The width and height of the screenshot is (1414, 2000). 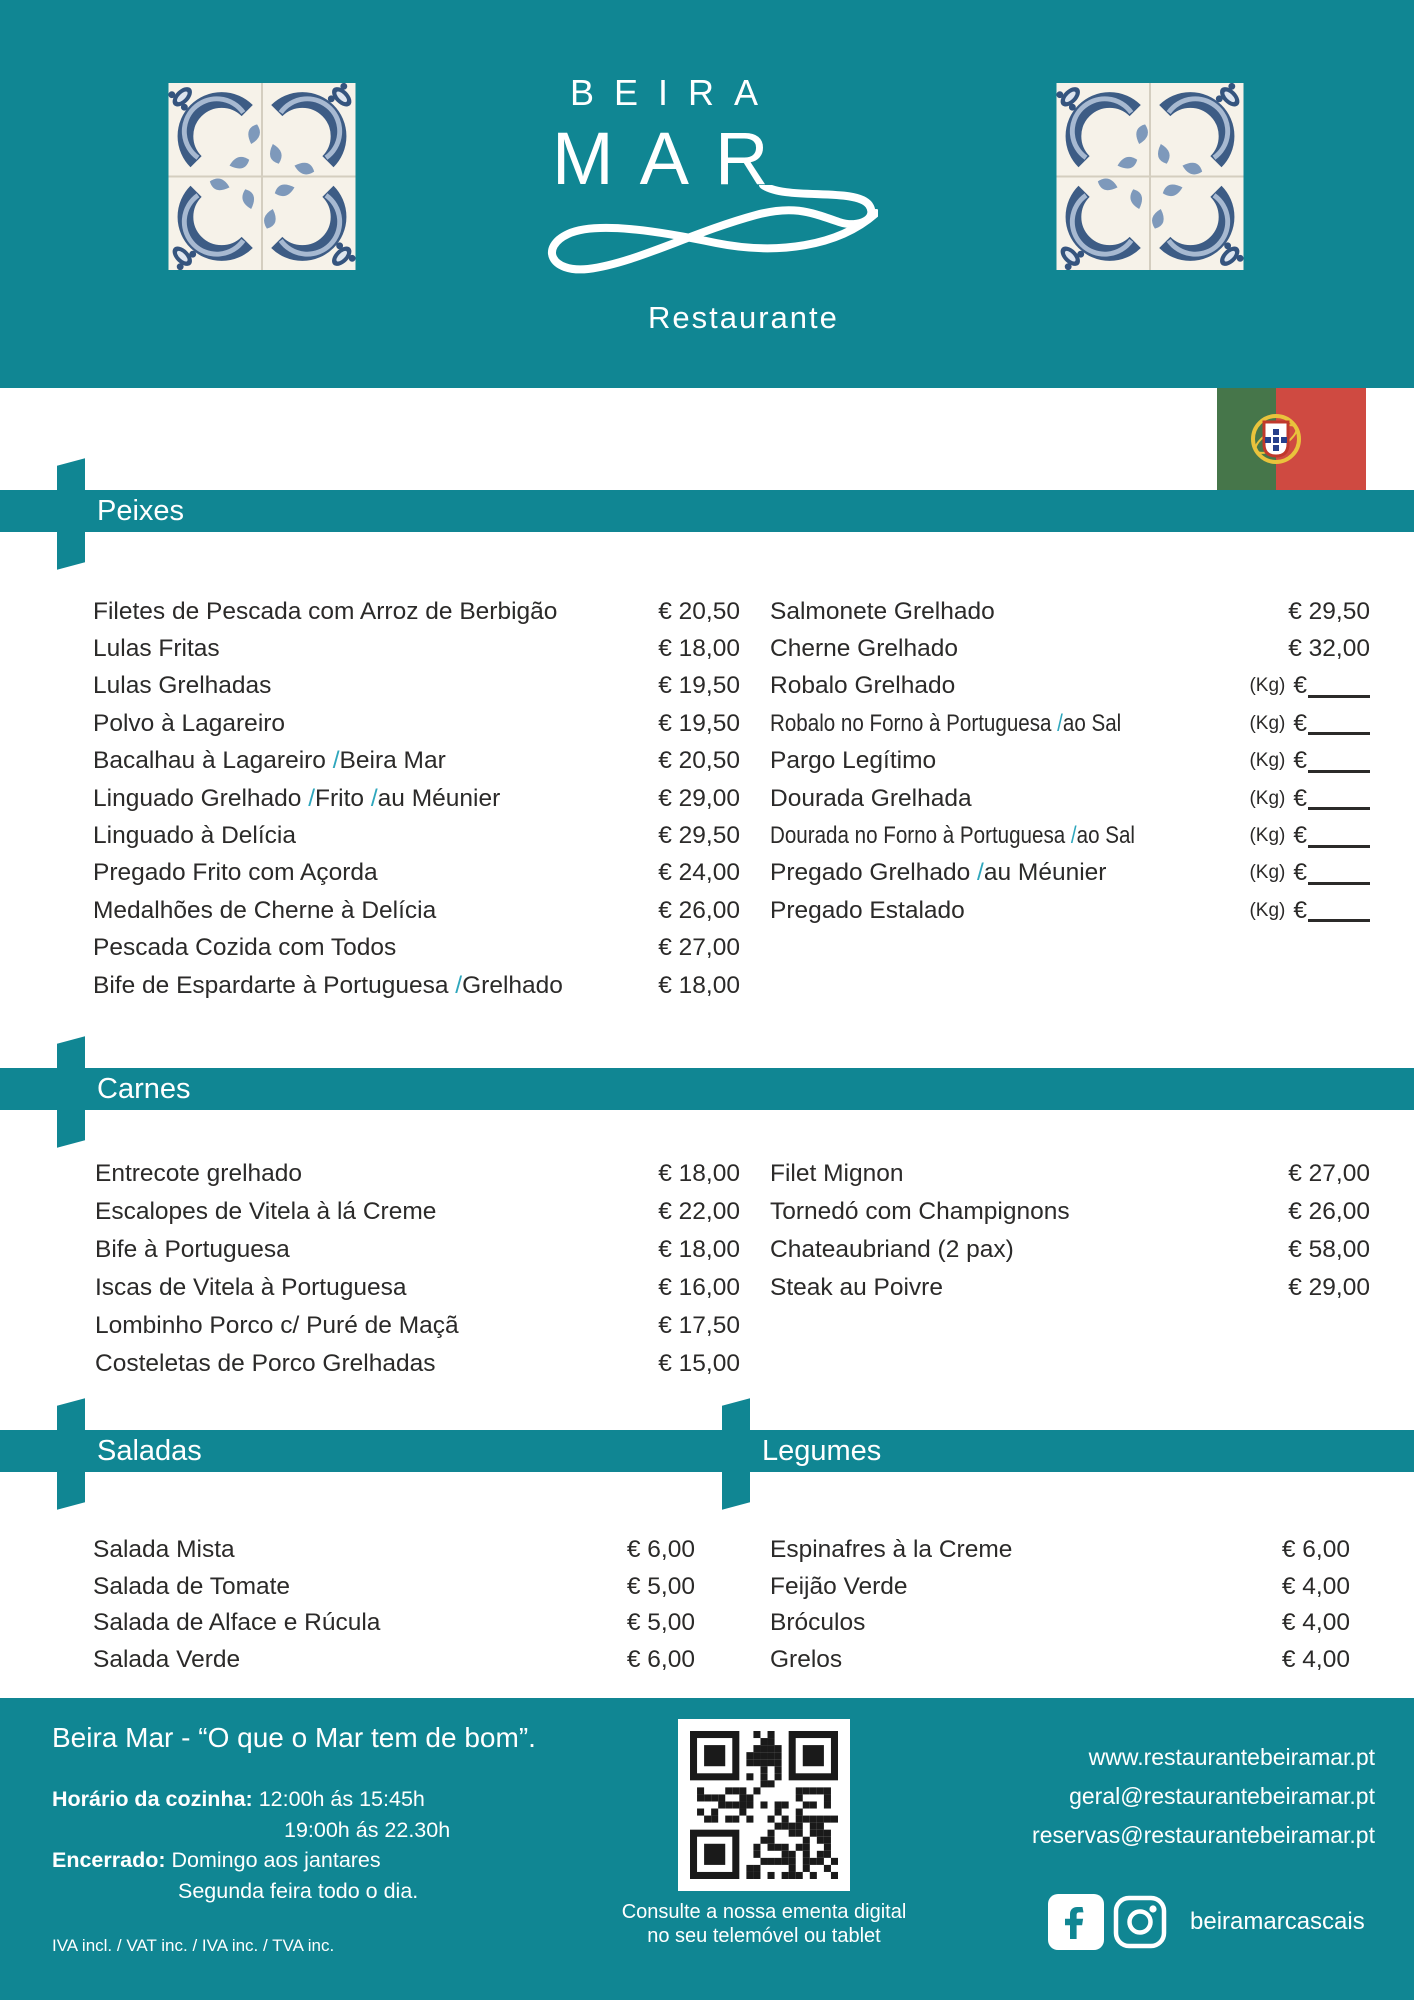 What do you see at coordinates (1070, 910) in the screenshot?
I see `menu-item-row: Pregado Estalado (Kg) €` at bounding box center [1070, 910].